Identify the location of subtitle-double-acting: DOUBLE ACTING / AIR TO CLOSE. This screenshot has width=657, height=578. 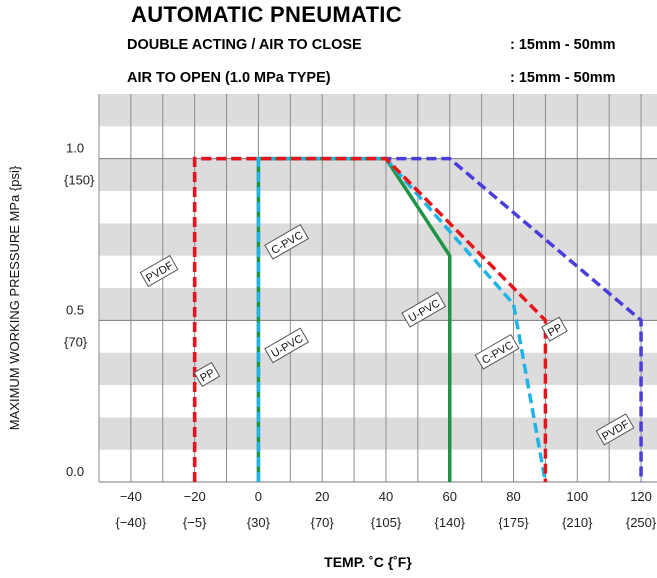
(244, 45).